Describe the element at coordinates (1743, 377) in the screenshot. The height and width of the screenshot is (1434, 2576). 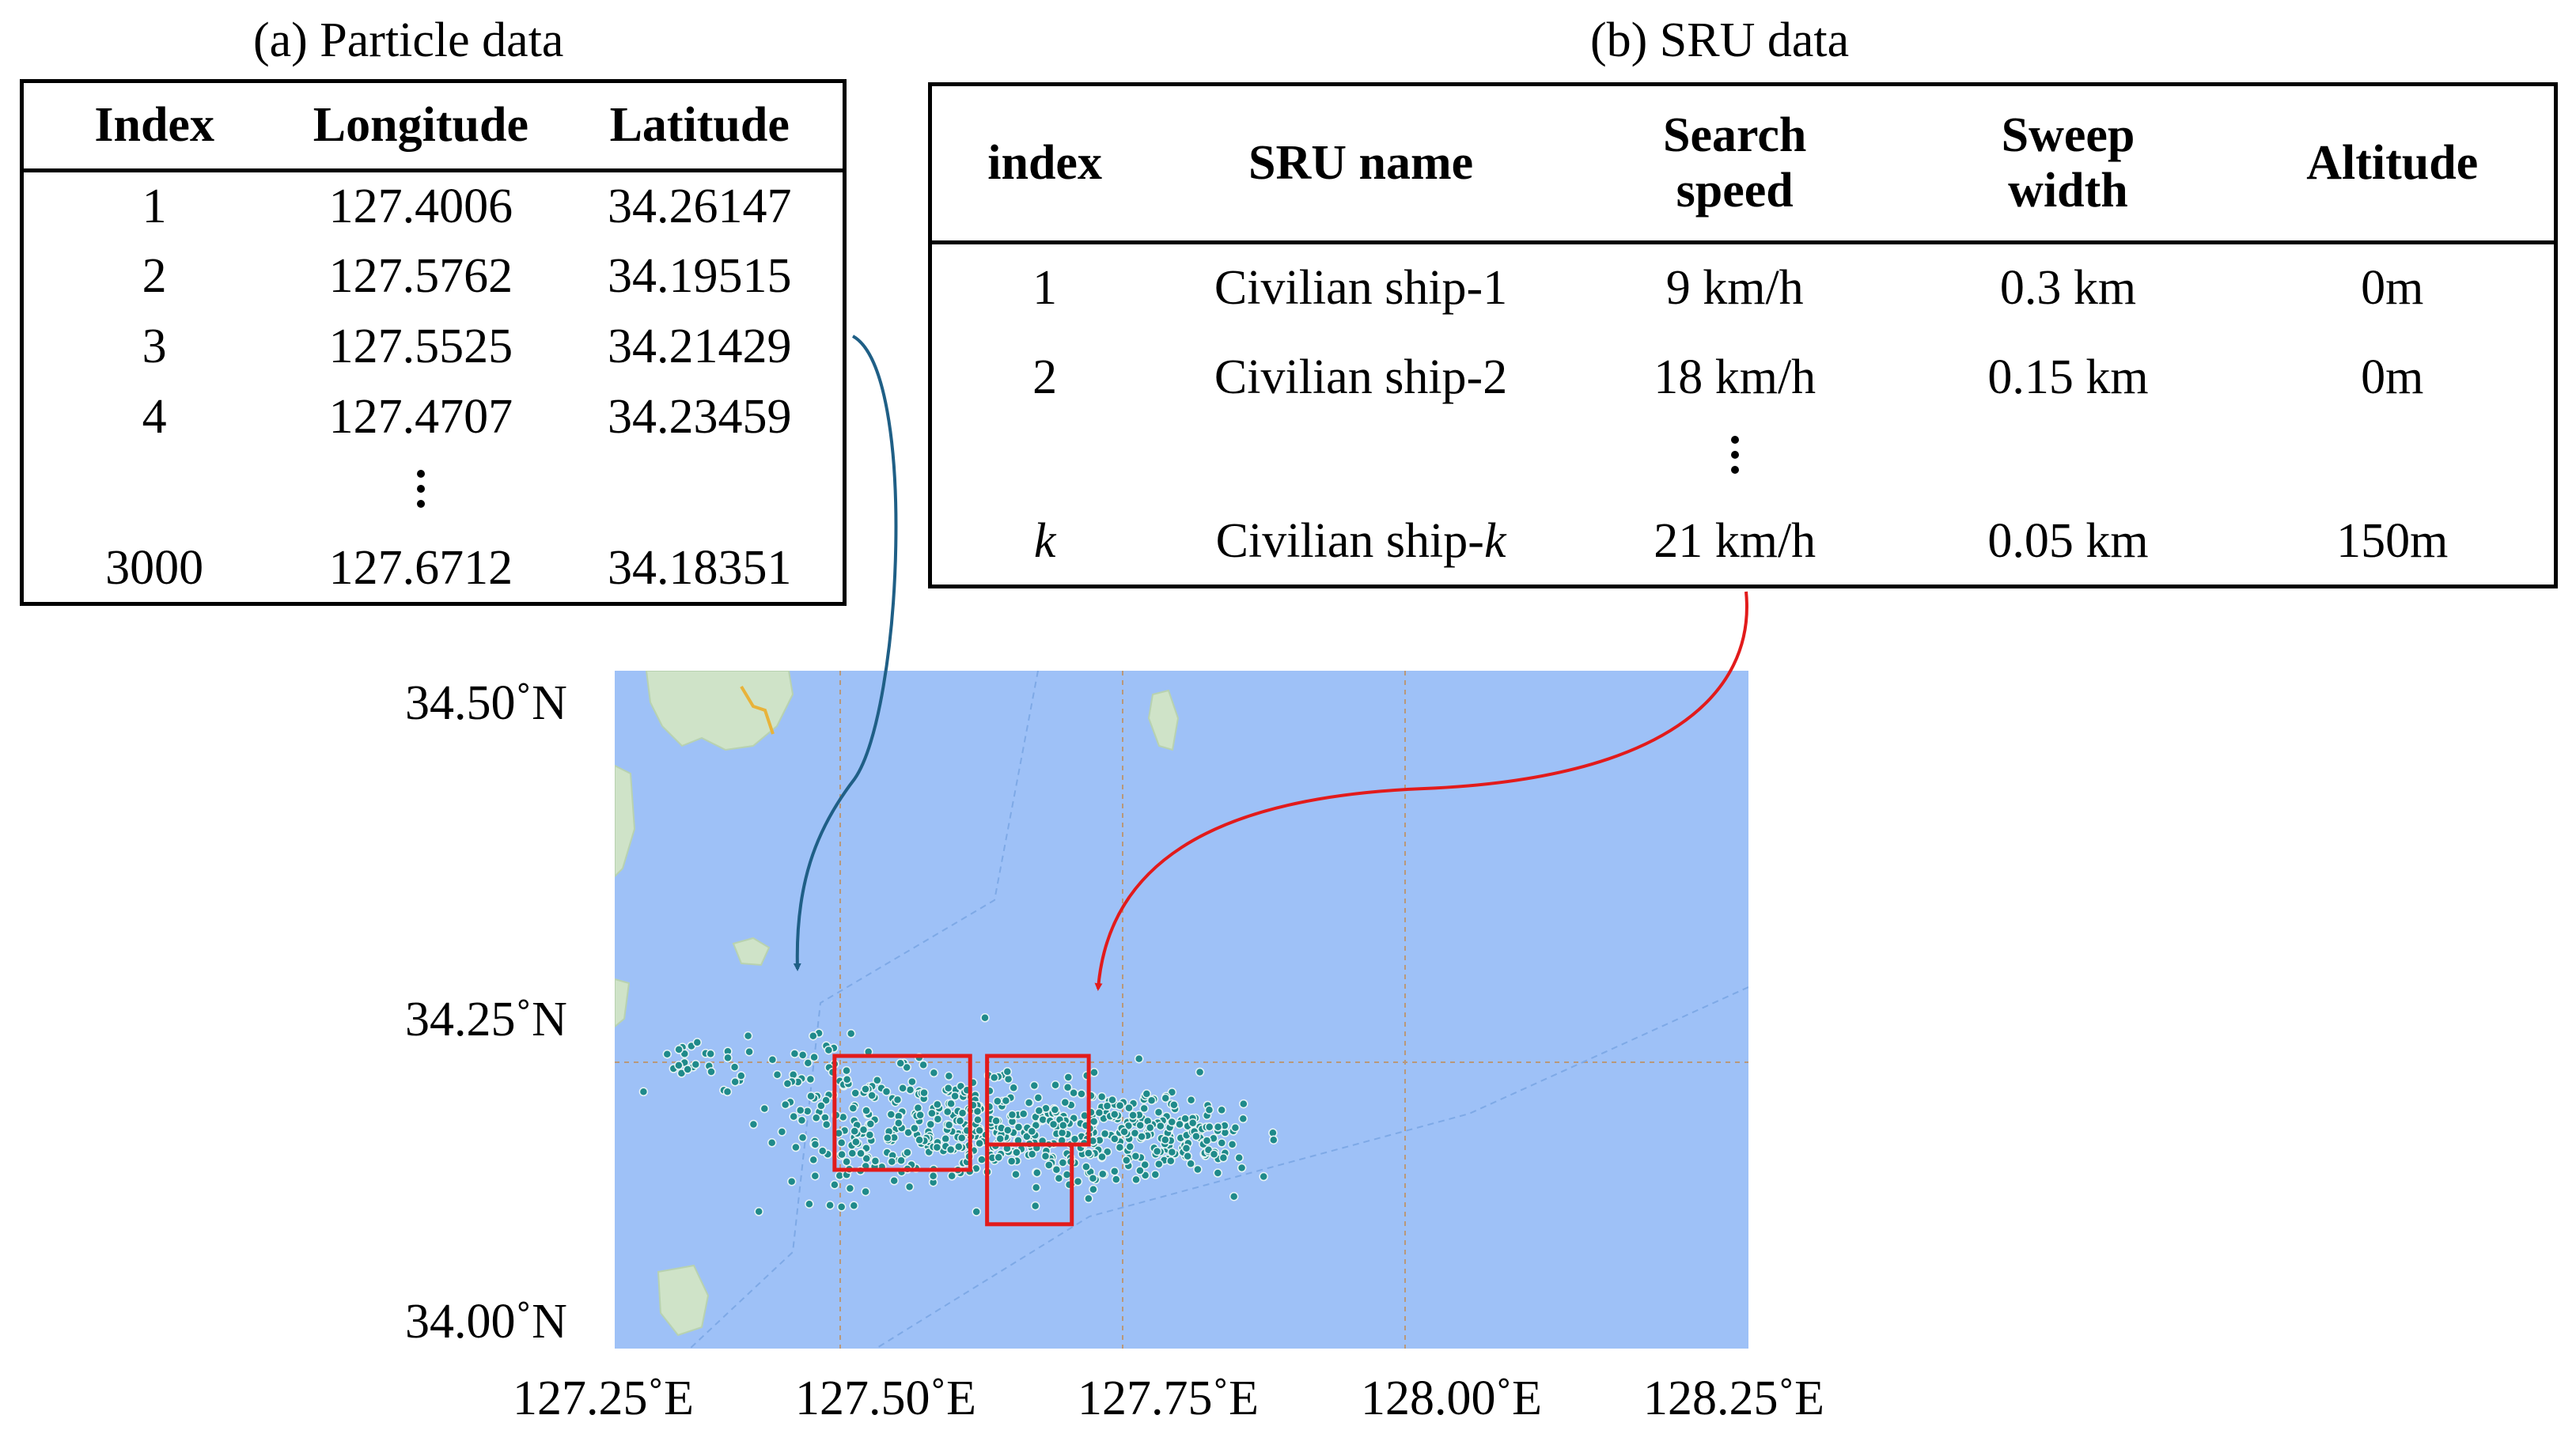
I see `table-row: 2 Civilian ship-2 18 km/h 0.15 km 0m` at that location.